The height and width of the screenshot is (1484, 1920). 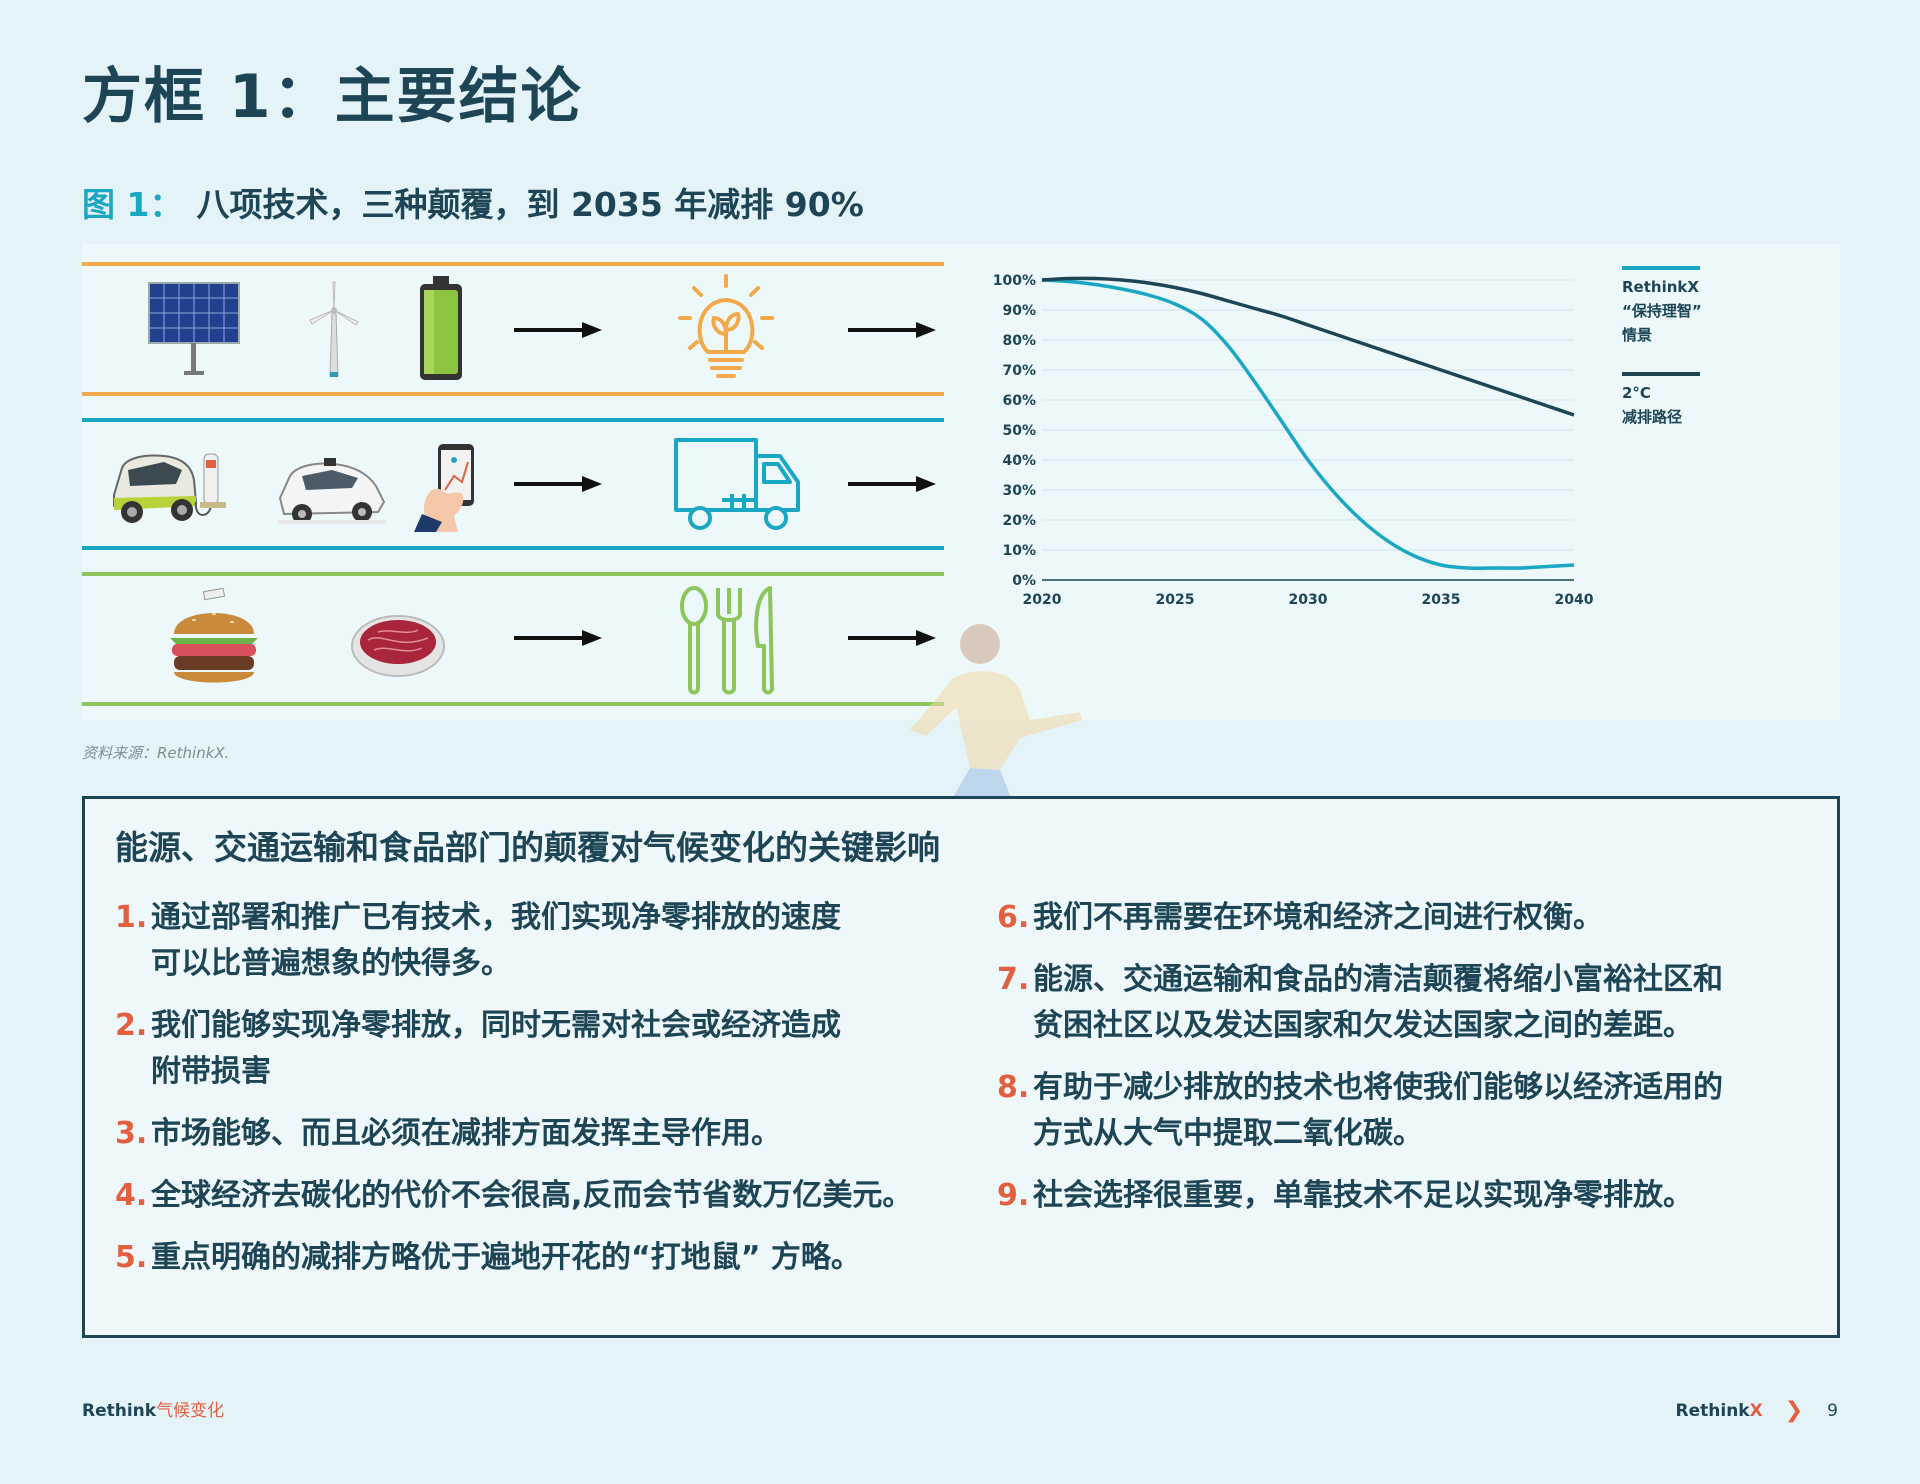 I want to click on transport-row-bottom-line, so click(x=513, y=548).